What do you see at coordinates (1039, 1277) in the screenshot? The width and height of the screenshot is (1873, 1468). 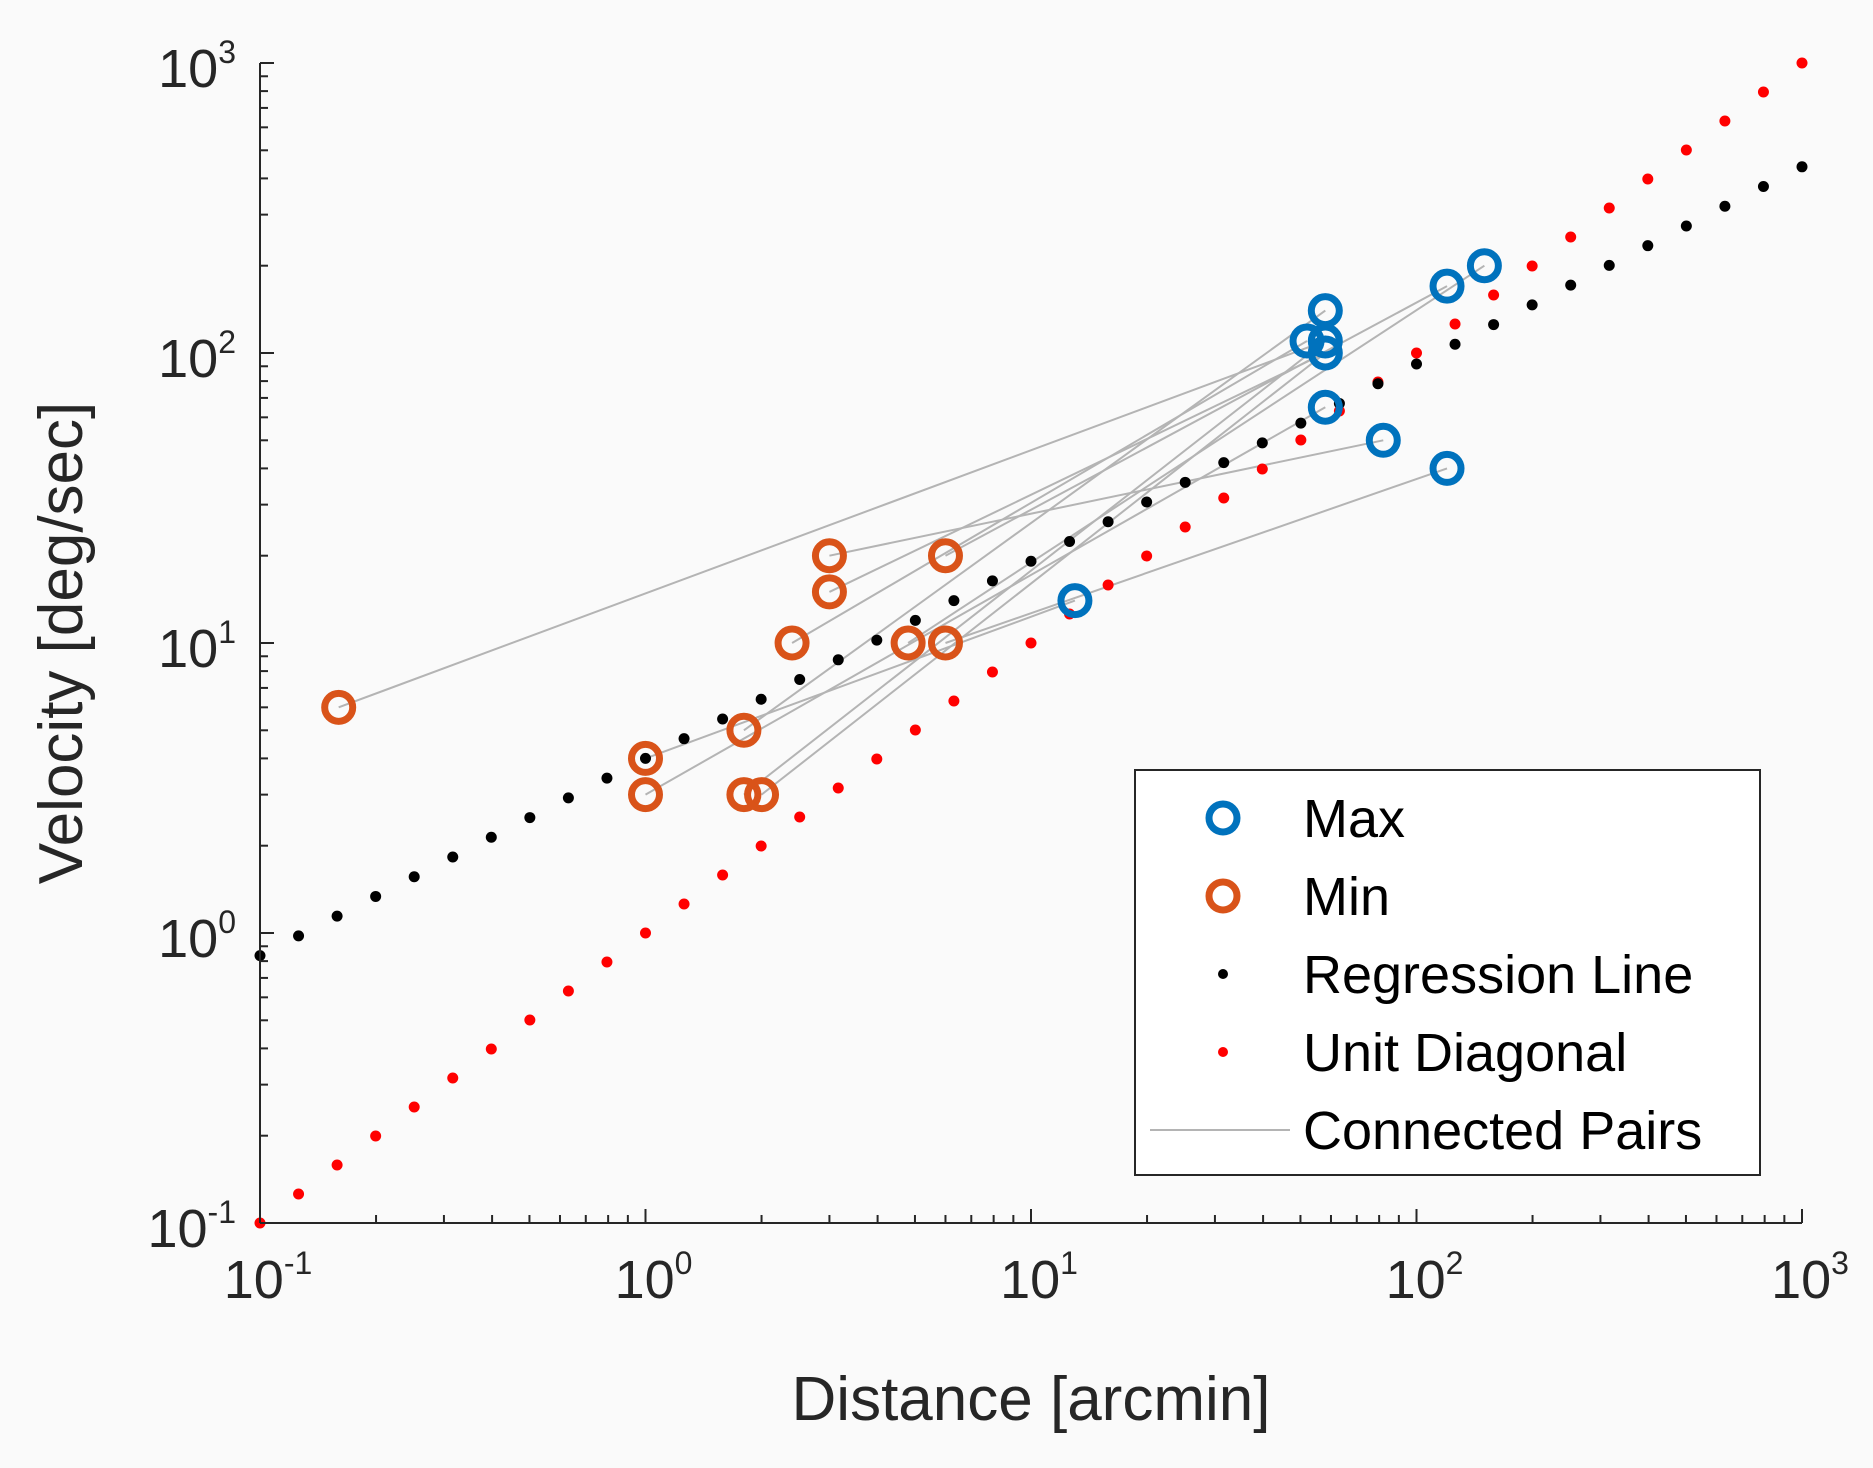 I see `x-tick-label: 10¹` at bounding box center [1039, 1277].